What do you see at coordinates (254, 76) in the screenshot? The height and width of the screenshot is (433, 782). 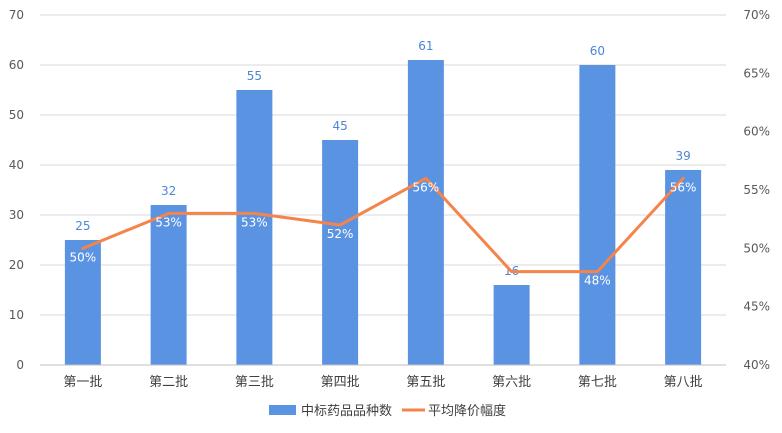 I see `bar-data-label: 55` at bounding box center [254, 76].